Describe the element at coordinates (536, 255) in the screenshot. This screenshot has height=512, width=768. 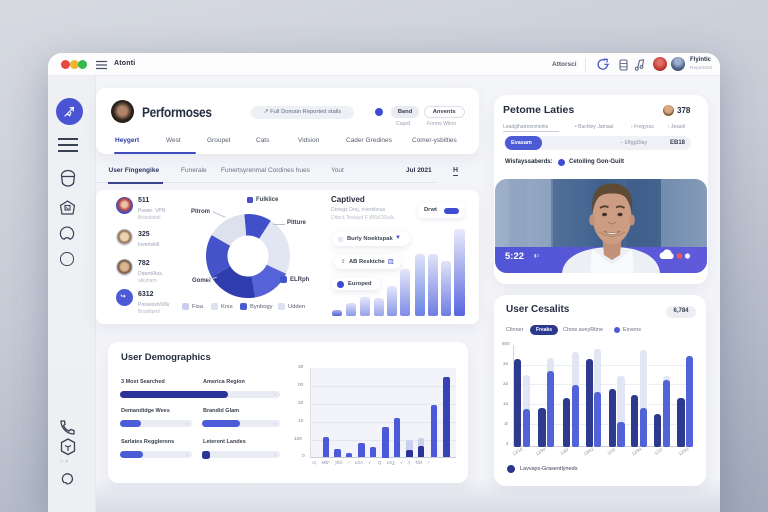
I see `svg-text: ▮3` at that location.